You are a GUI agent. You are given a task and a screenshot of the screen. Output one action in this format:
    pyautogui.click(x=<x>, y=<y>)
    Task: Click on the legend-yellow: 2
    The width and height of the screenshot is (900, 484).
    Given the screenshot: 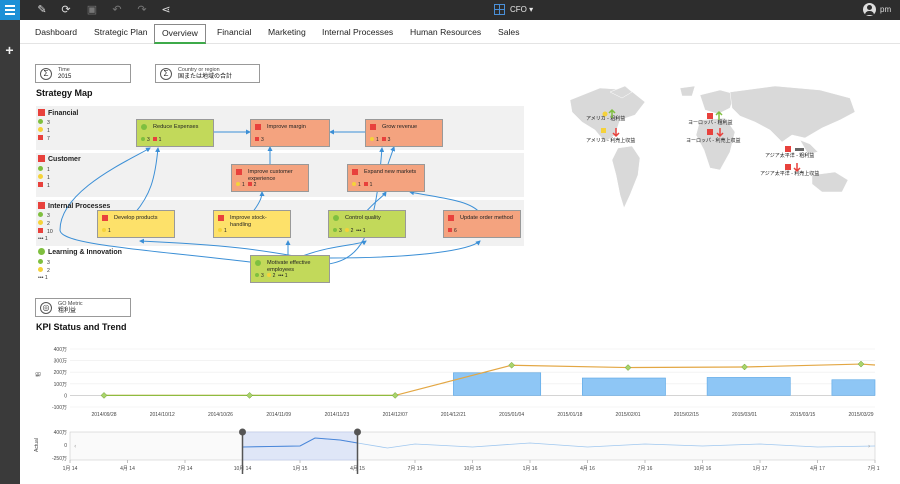 What is the action you would take?
    pyautogui.click(x=44, y=270)
    